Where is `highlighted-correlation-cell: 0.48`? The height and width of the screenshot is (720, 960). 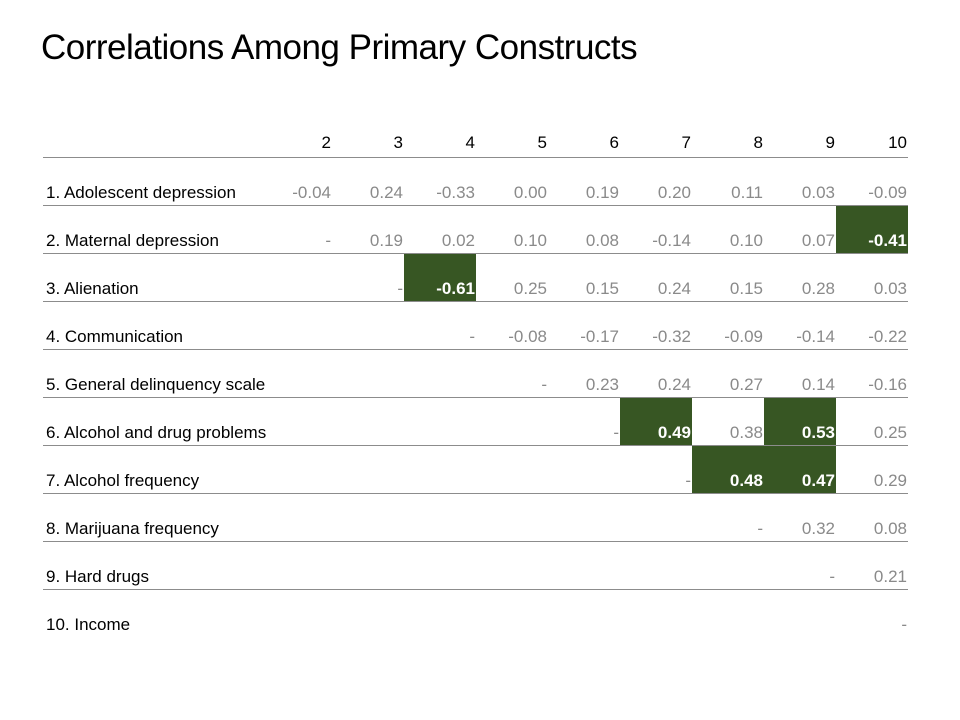 highlighted-correlation-cell: 0.48 is located at coordinates (728, 469).